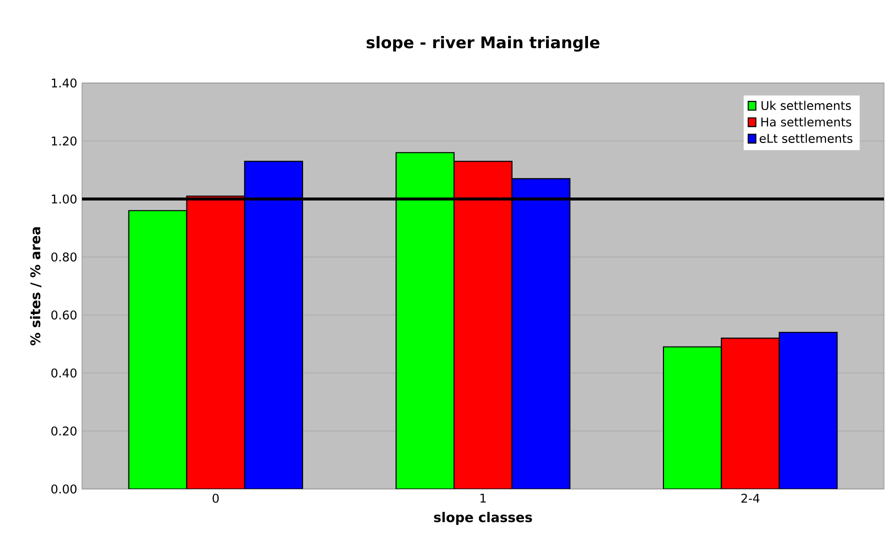 This screenshot has height=546, width=885. Describe the element at coordinates (483, 44) in the screenshot. I see `chart-title: slope - river Main triangle` at that location.